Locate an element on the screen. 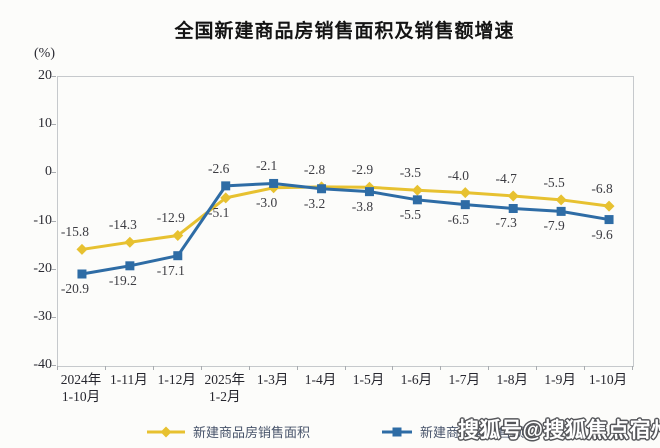 Image resolution: width=660 pixels, height=448 pixels. data-label: -4.0 is located at coordinates (458, 175).